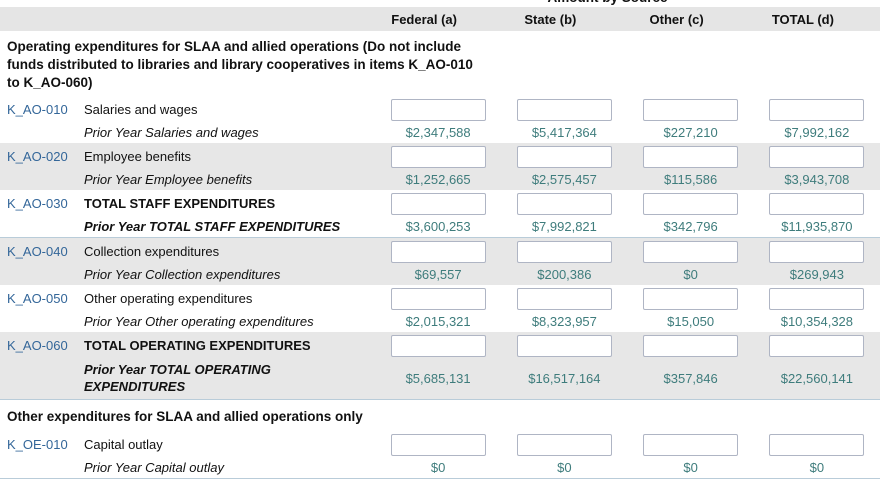  What do you see at coordinates (817, 132) in the screenshot?
I see `prior-year-value-total: $7,992,162` at bounding box center [817, 132].